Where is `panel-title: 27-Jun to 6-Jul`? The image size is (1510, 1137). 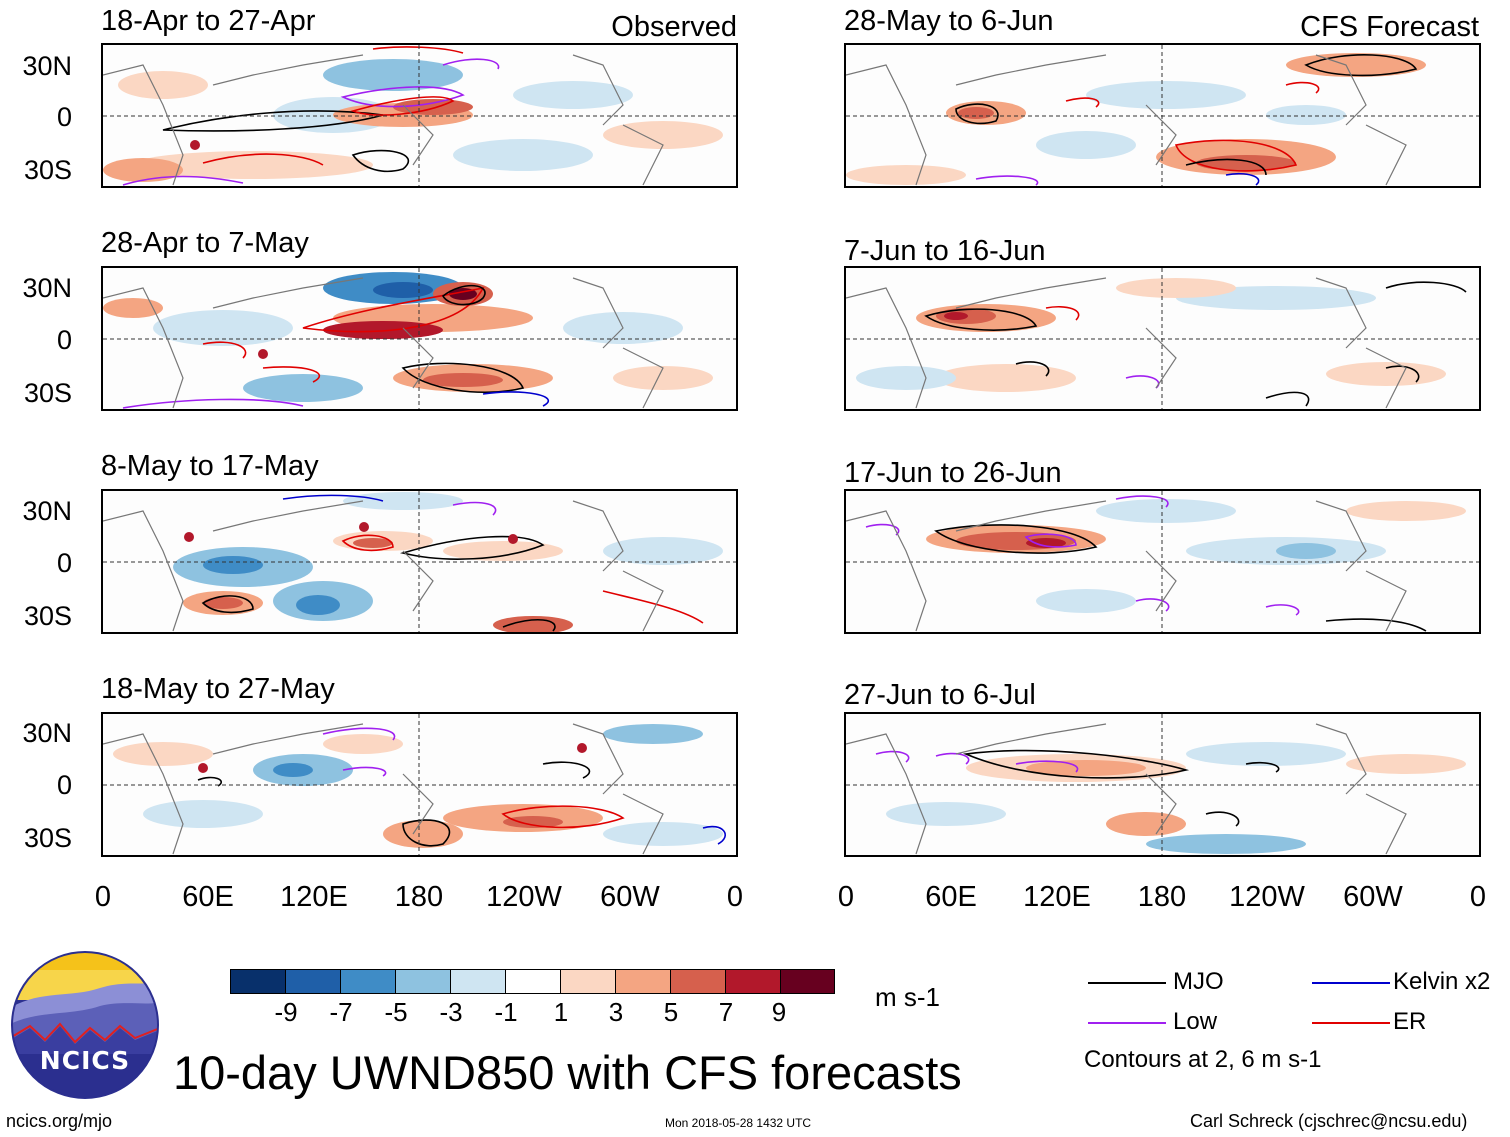 panel-title: 27-Jun to 6-Jul is located at coordinates (940, 695).